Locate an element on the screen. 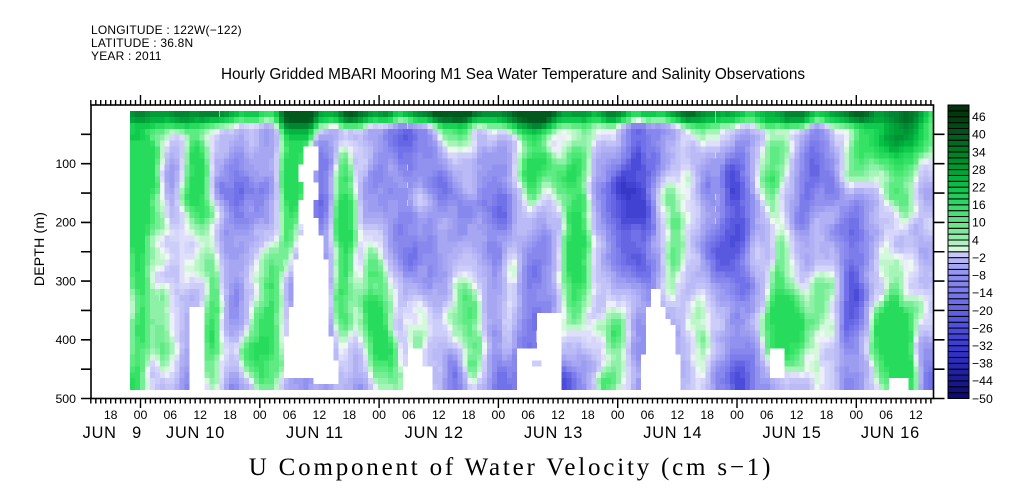  svg-text: JUN 10 is located at coordinates (195, 433).